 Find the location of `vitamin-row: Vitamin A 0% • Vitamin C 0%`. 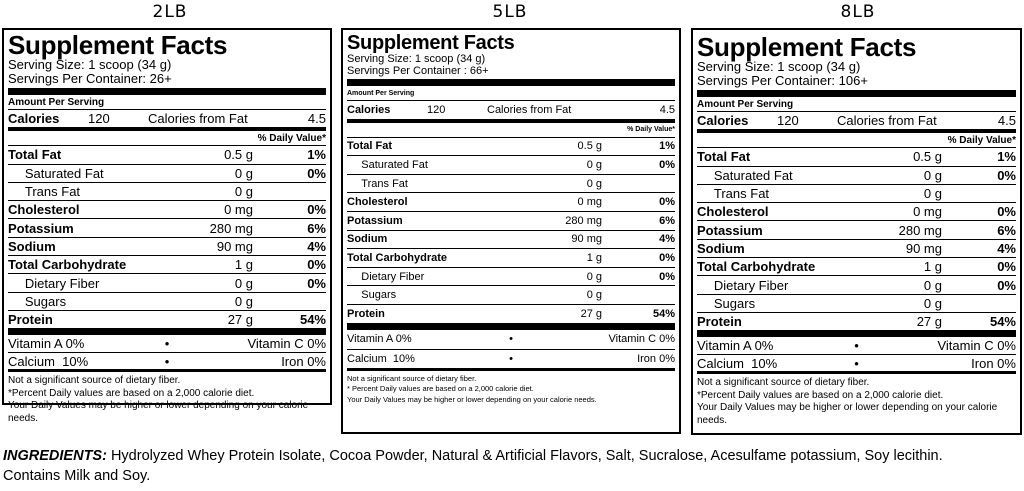

vitamin-row: Vitamin A 0% • Vitamin C 0% is located at coordinates (856, 345).